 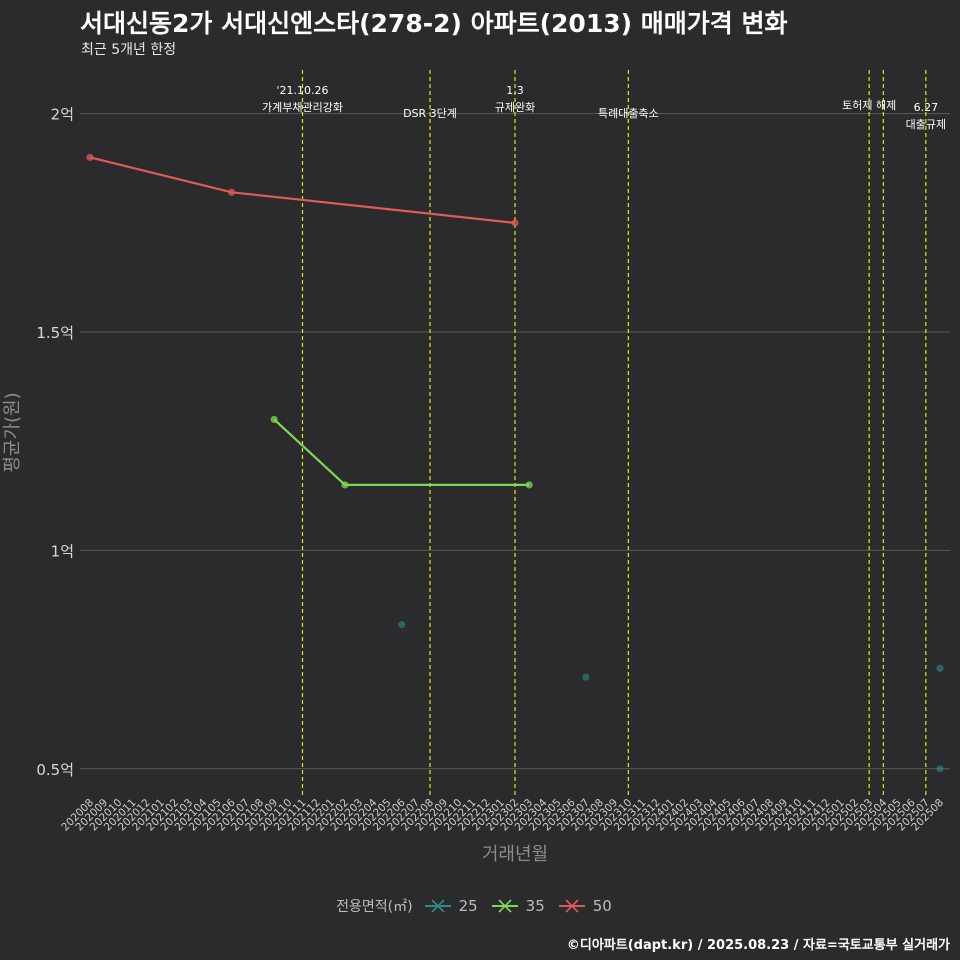 What do you see at coordinates (468, 906) in the screenshot?
I see `legend-label-25: 25` at bounding box center [468, 906].